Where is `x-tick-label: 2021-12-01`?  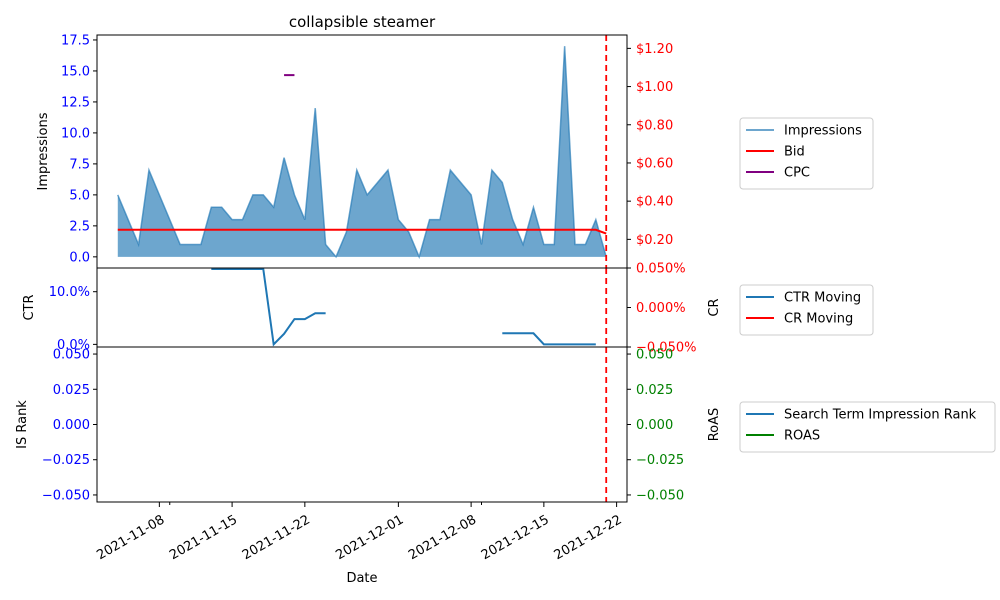 x-tick-label: 2021-12-01 is located at coordinates (369, 537).